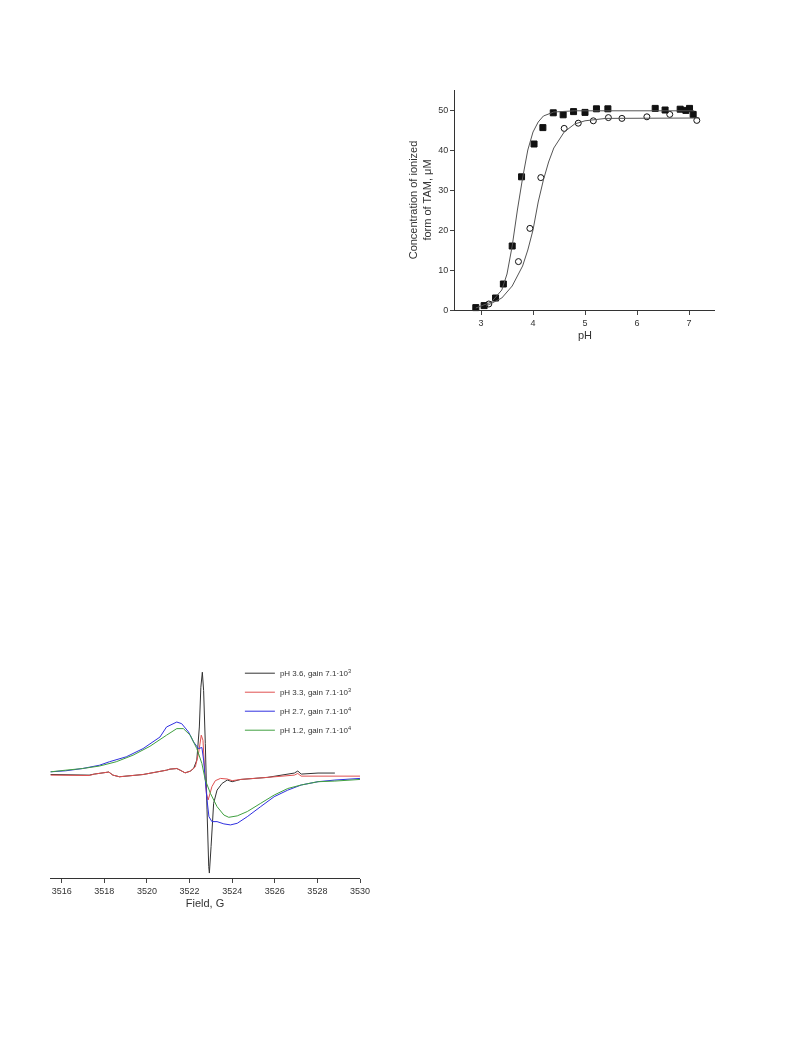 The image size is (793, 1057). Describe the element at coordinates (104, 890) in the screenshot. I see `x-tick-label: 3518` at that location.